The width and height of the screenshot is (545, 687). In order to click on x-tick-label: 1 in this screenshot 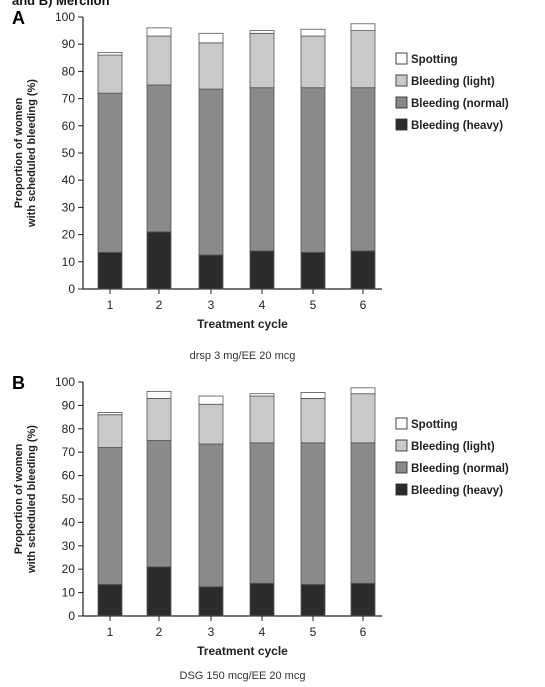, I will do `click(110, 632)`.